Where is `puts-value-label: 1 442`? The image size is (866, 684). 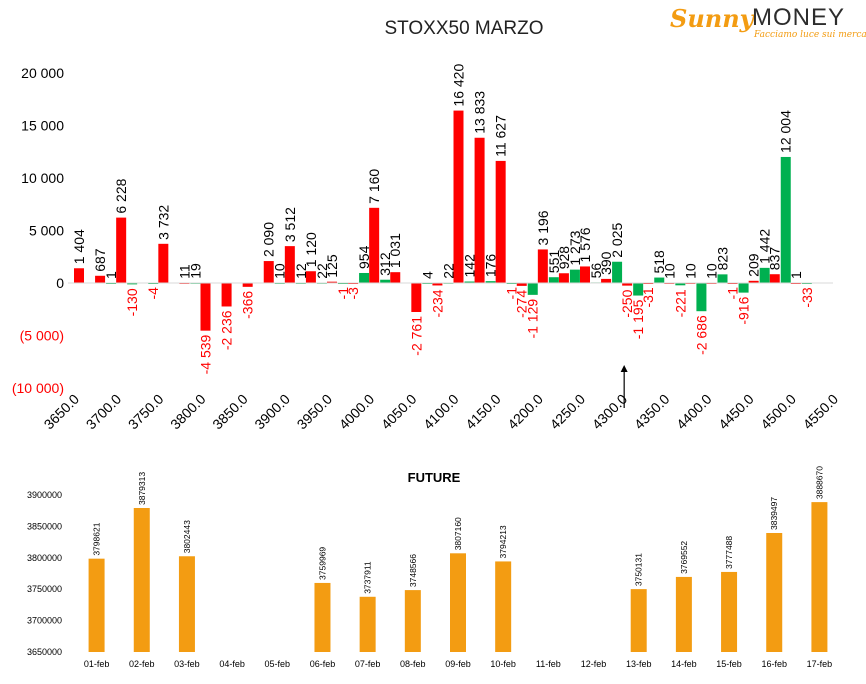
puts-value-label: 1 442 is located at coordinates (765, 246).